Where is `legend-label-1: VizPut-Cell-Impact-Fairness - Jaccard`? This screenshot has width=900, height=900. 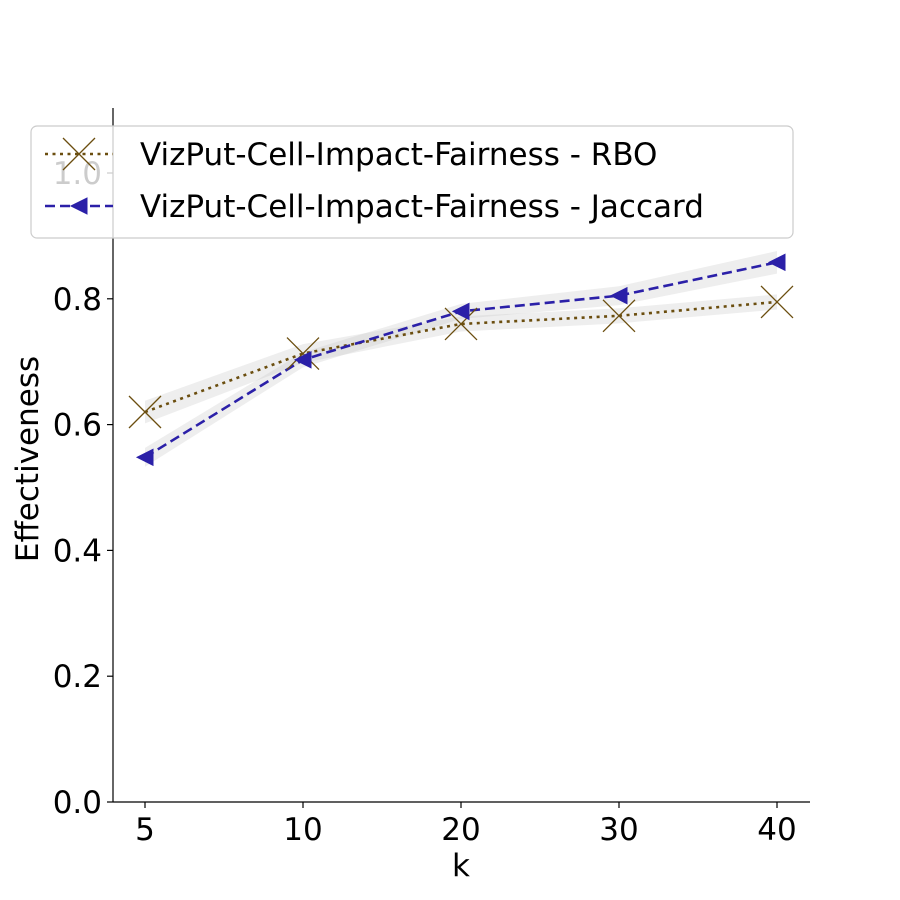
legend-label-1: VizPut-Cell-Impact-Fairness - Jaccard is located at coordinates (422, 207).